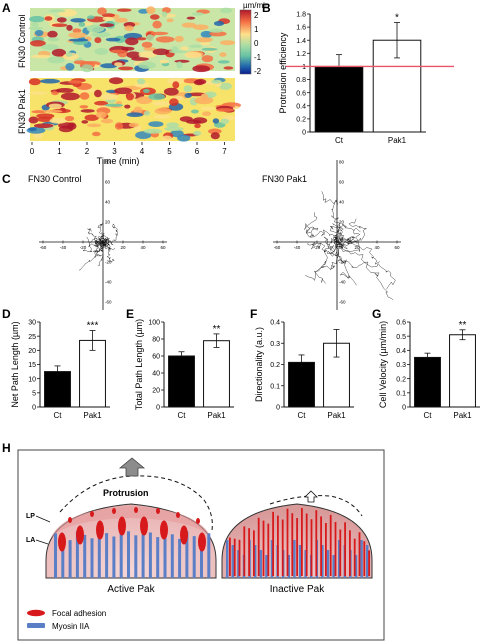 This screenshot has width=496, height=644. I want to click on kymograph-x-tick: 4, so click(142, 151).